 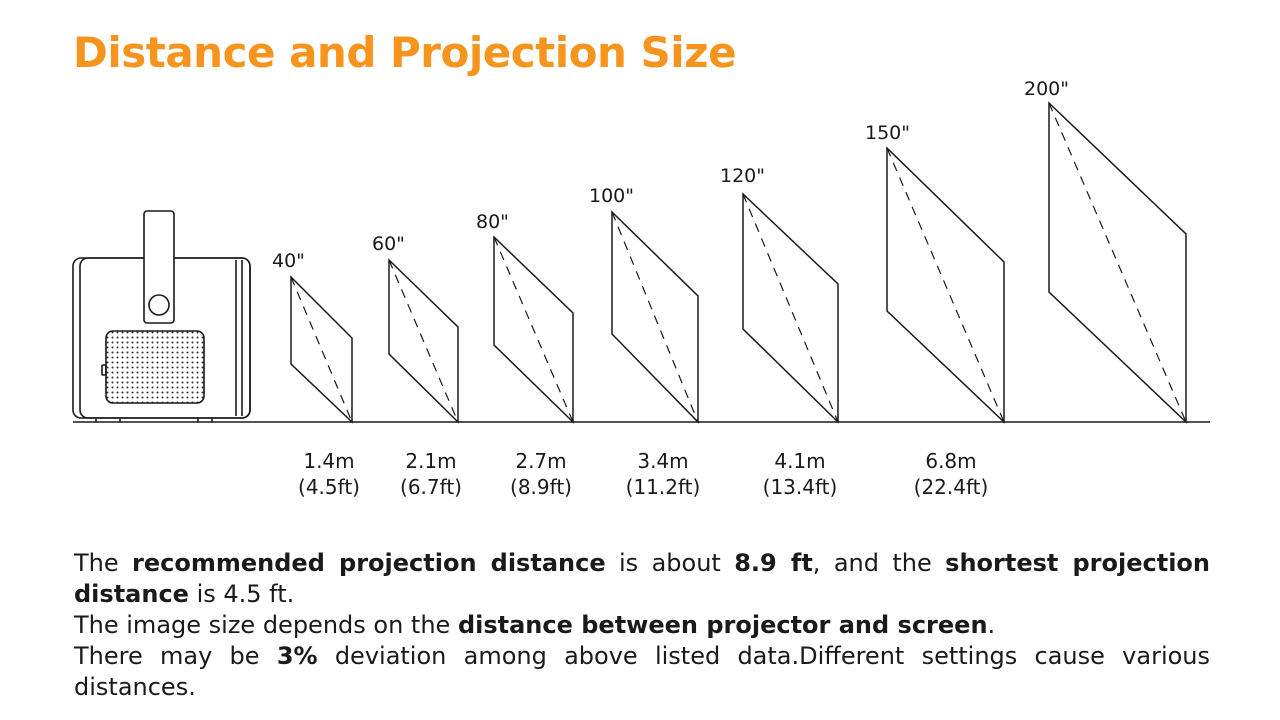 I want to click on distance-feet: (8.9ft), so click(x=541, y=487).